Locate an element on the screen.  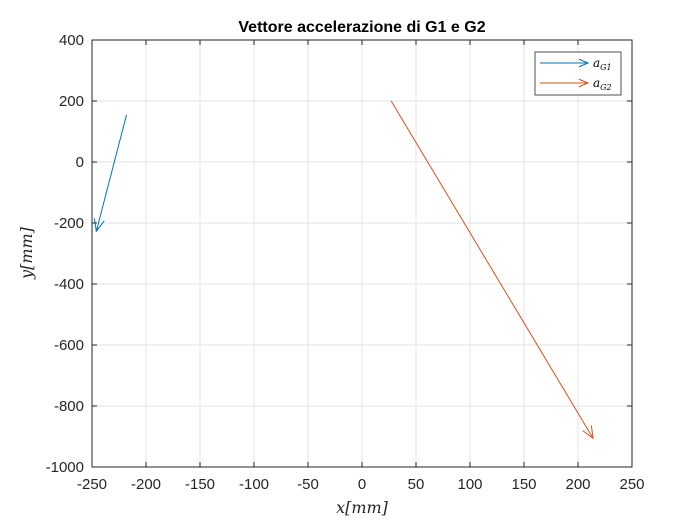
legend-swatch-1-head is located at coordinates (584, 63).